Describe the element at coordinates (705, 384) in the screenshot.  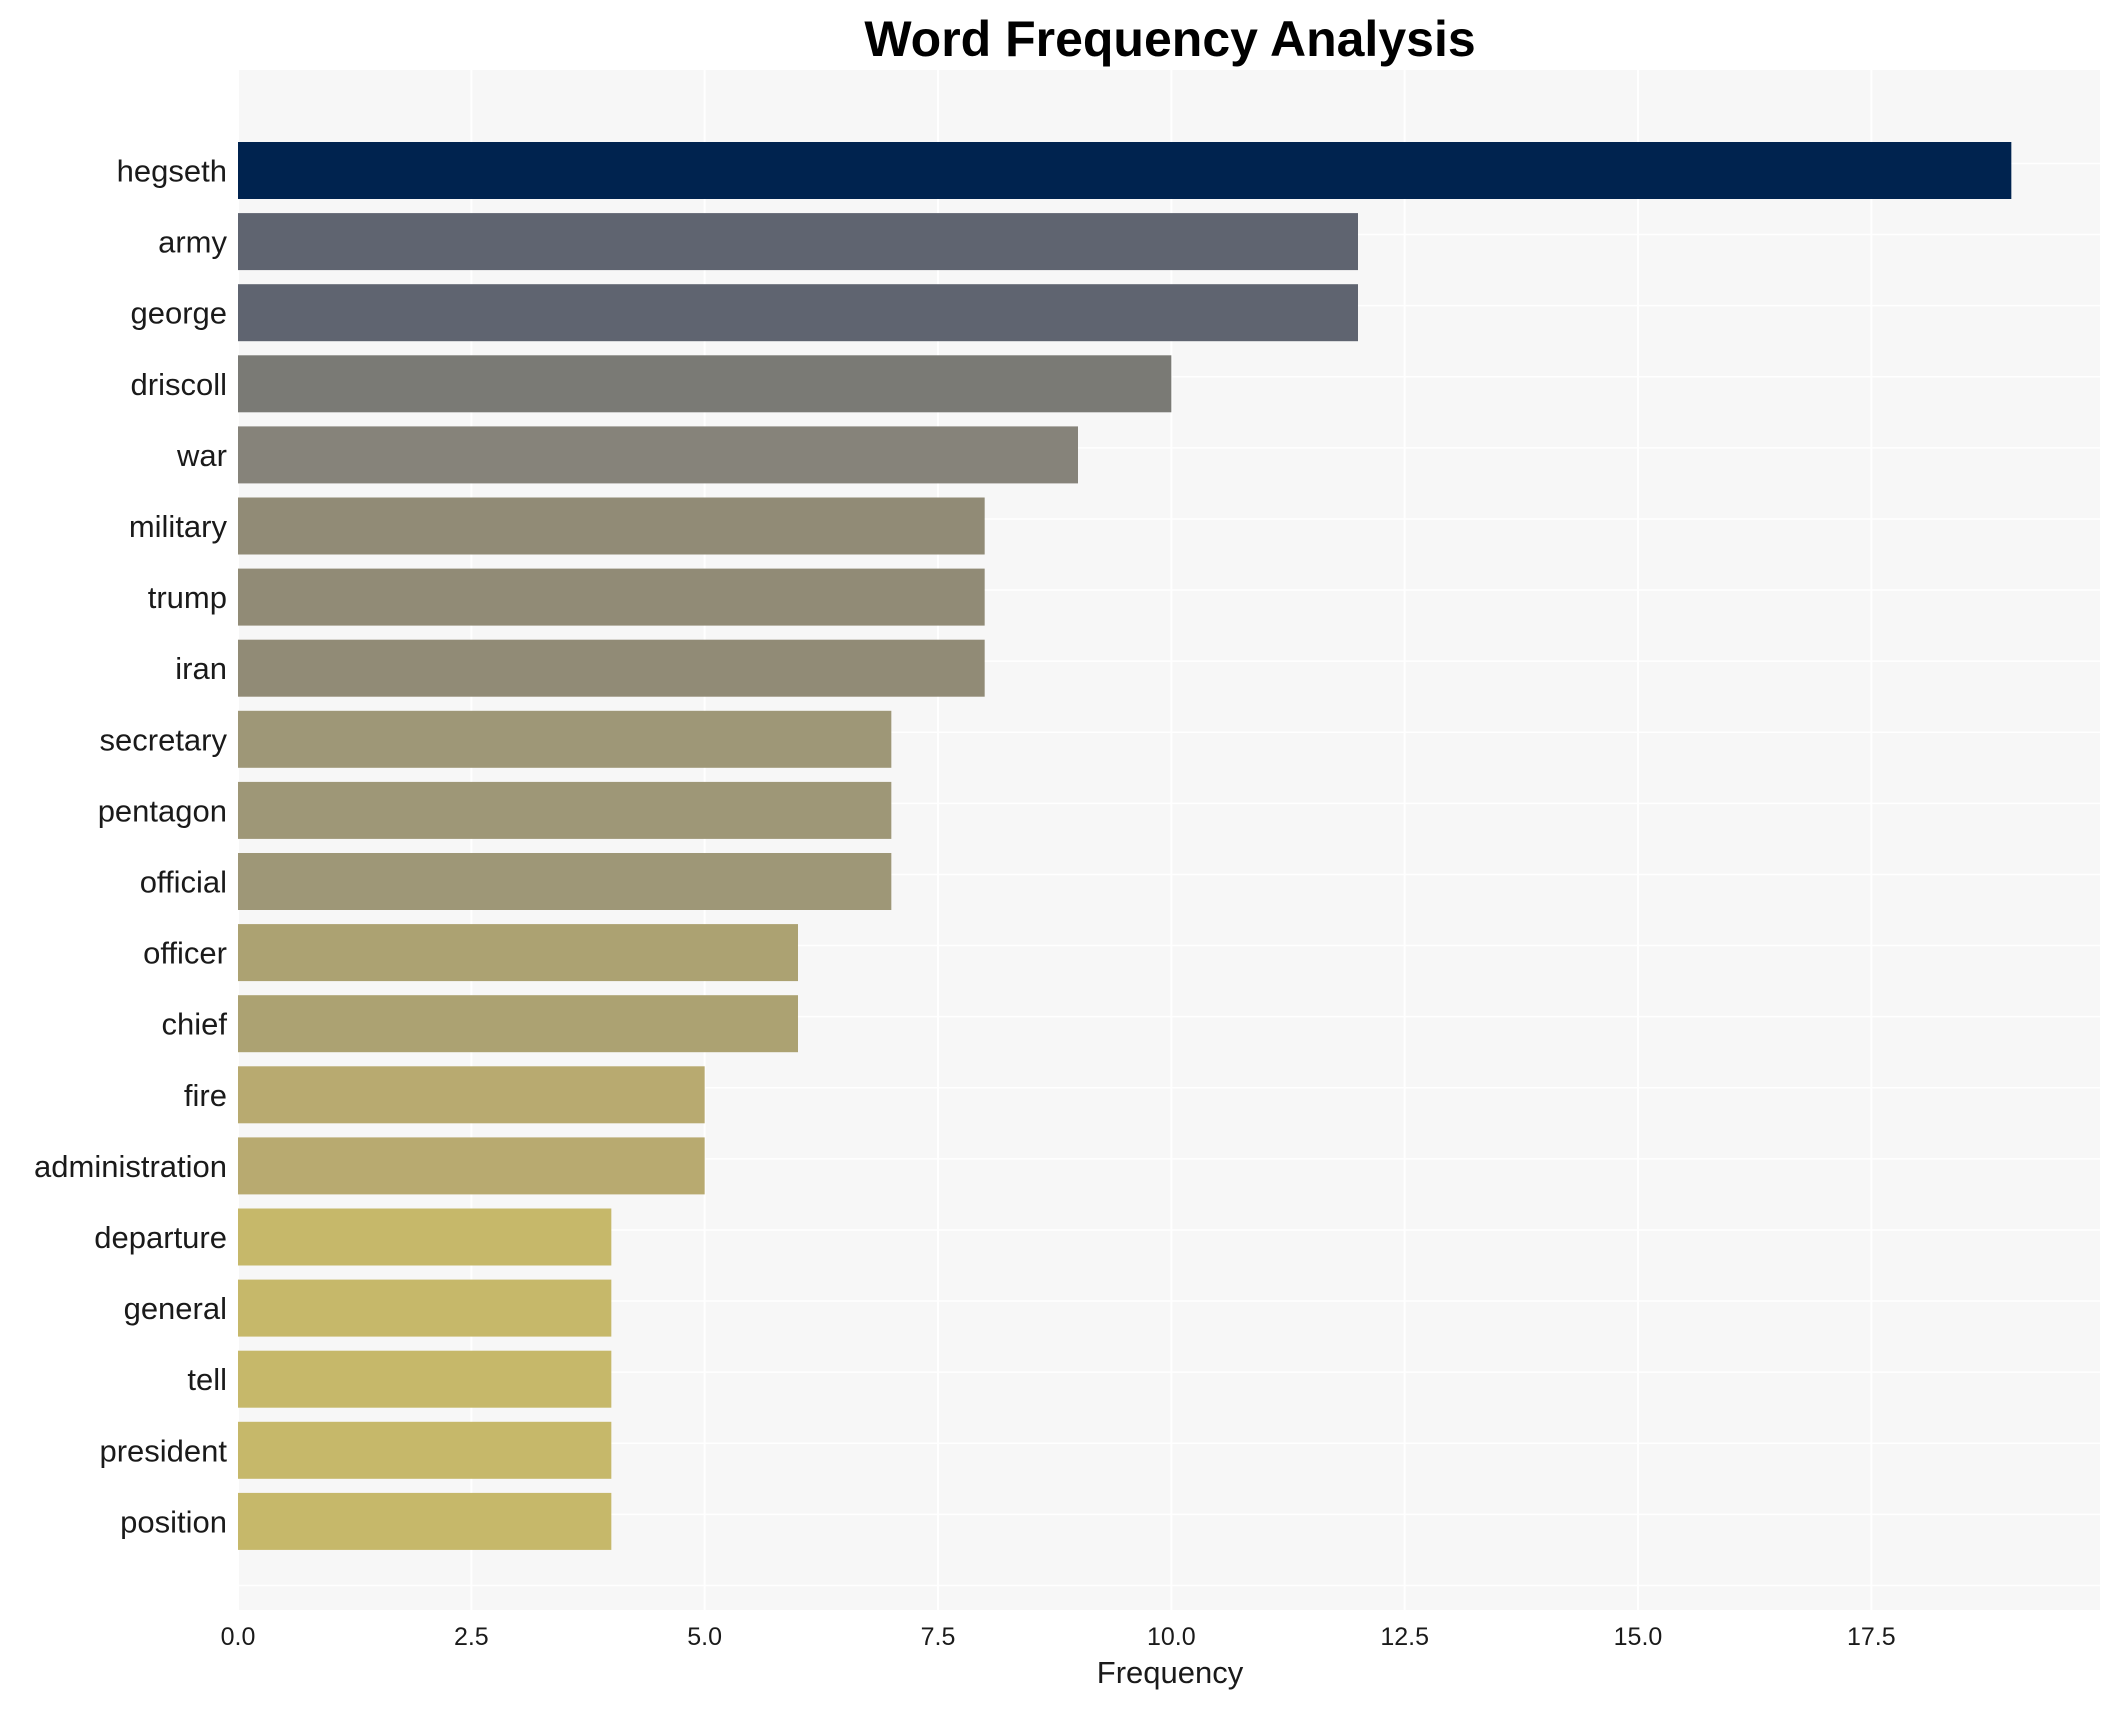
I see `bar-driscoll` at that location.